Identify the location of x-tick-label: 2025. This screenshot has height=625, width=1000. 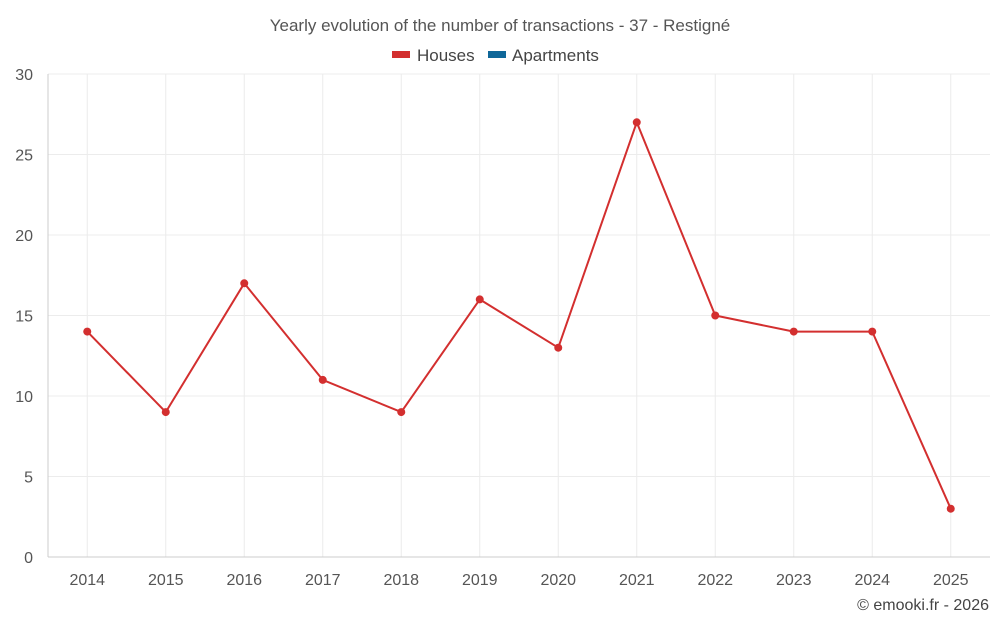
(951, 580).